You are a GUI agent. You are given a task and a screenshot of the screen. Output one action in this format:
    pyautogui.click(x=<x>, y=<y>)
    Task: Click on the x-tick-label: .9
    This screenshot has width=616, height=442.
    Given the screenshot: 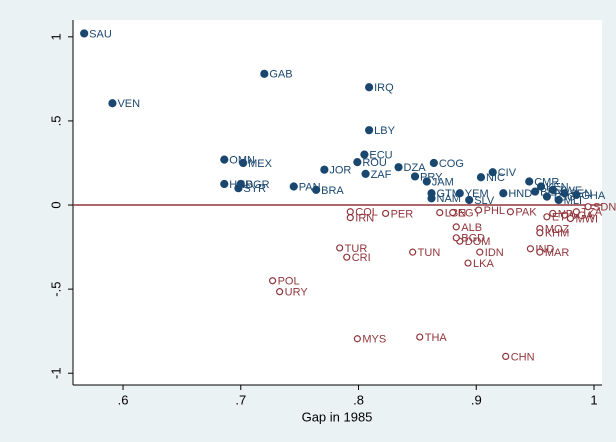 What is the action you would take?
    pyautogui.click(x=476, y=399)
    